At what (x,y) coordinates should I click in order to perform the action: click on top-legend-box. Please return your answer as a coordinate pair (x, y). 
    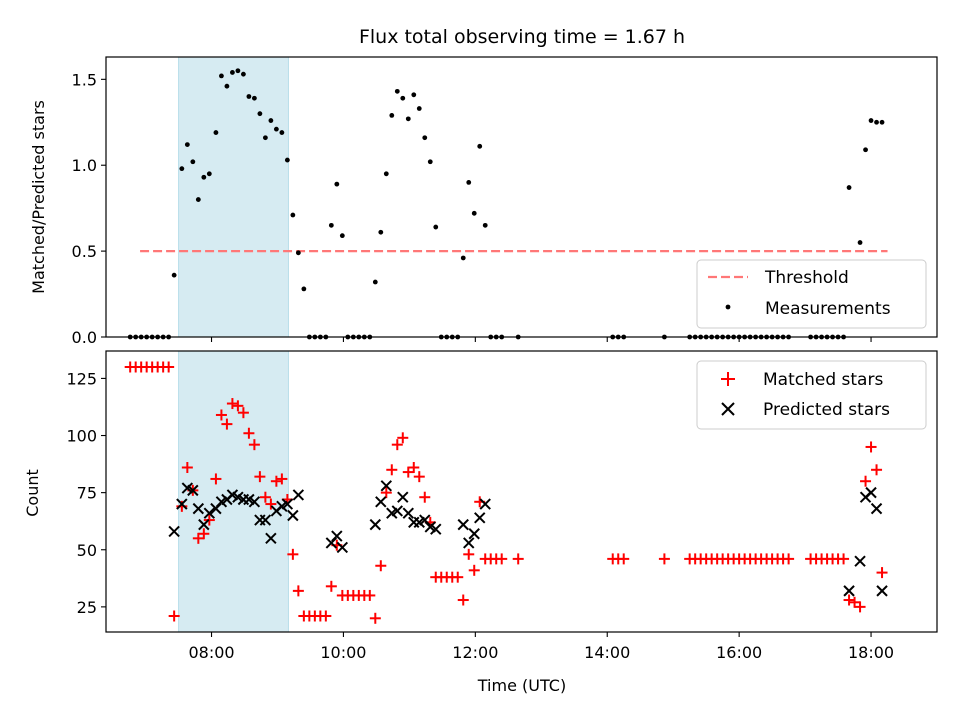
    Looking at the image, I should click on (811, 294).